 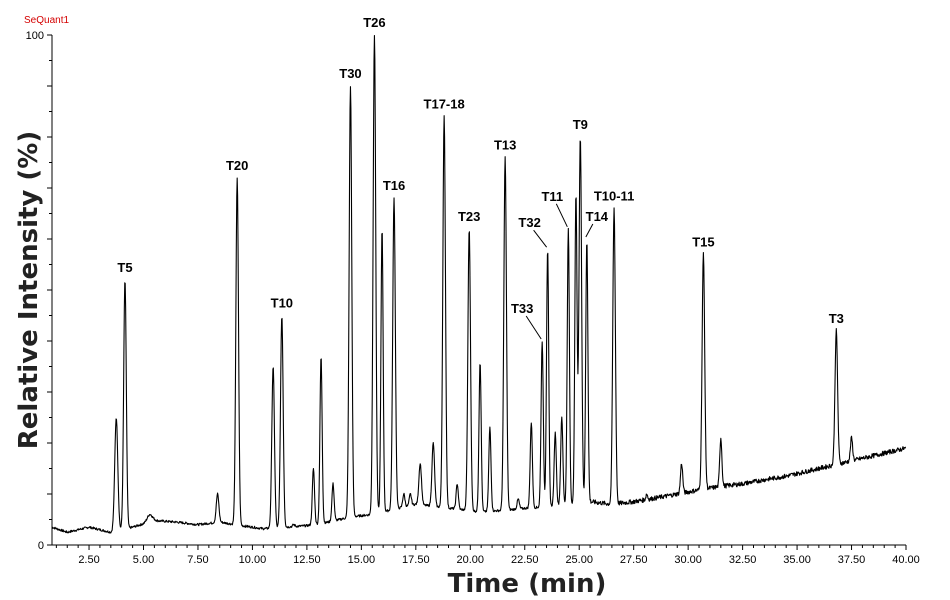 I want to click on x-tick-label: 27.50, so click(x=634, y=560).